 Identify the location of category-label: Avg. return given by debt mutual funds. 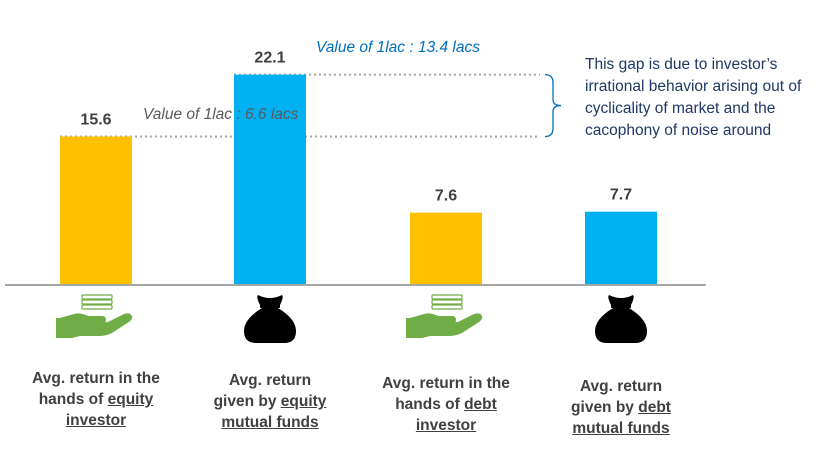
(621, 407).